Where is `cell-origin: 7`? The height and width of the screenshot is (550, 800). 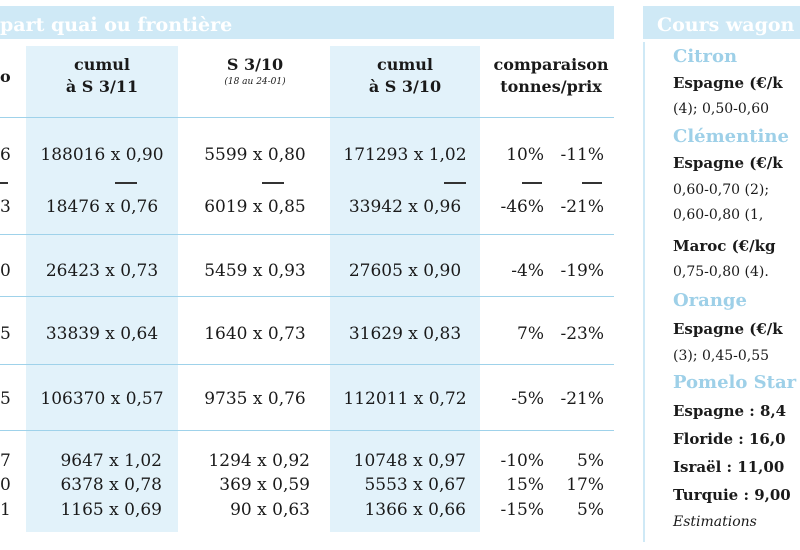
cell-origin: 7 is located at coordinates (5, 461).